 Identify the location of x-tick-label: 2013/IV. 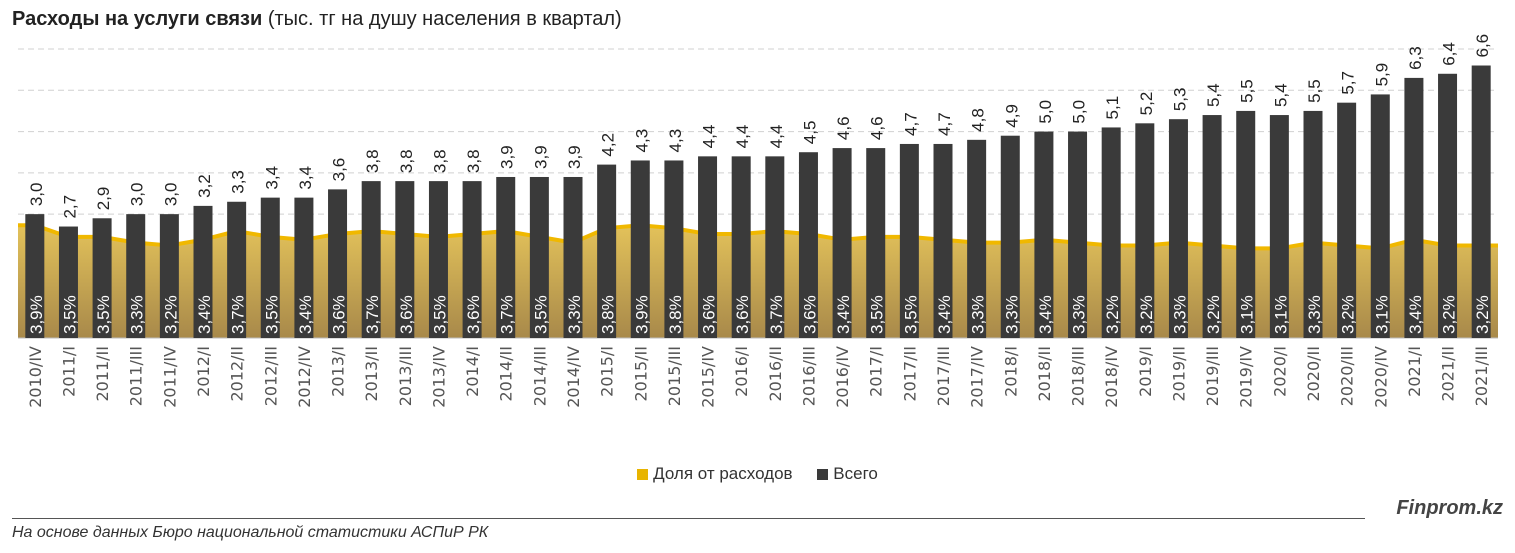
(438, 377).